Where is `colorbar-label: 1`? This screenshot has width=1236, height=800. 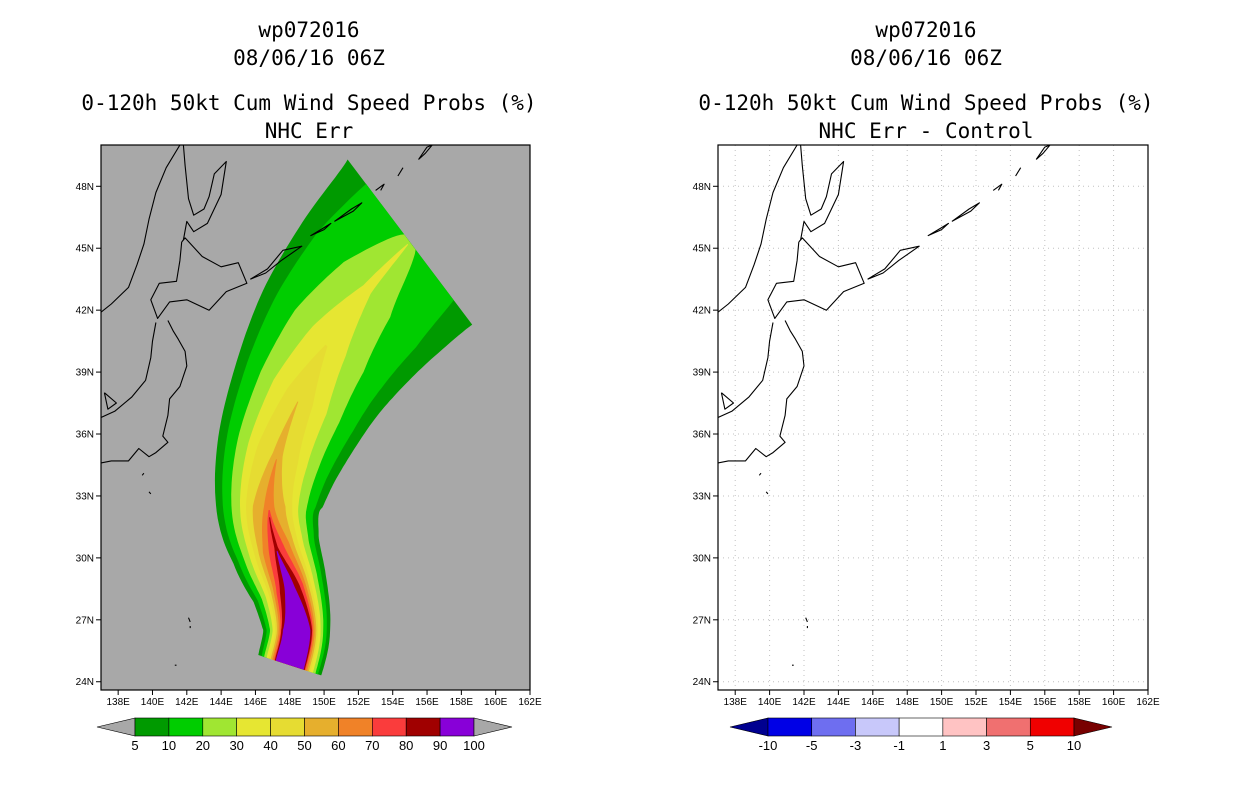
colorbar-label: 1 is located at coordinates (942, 745).